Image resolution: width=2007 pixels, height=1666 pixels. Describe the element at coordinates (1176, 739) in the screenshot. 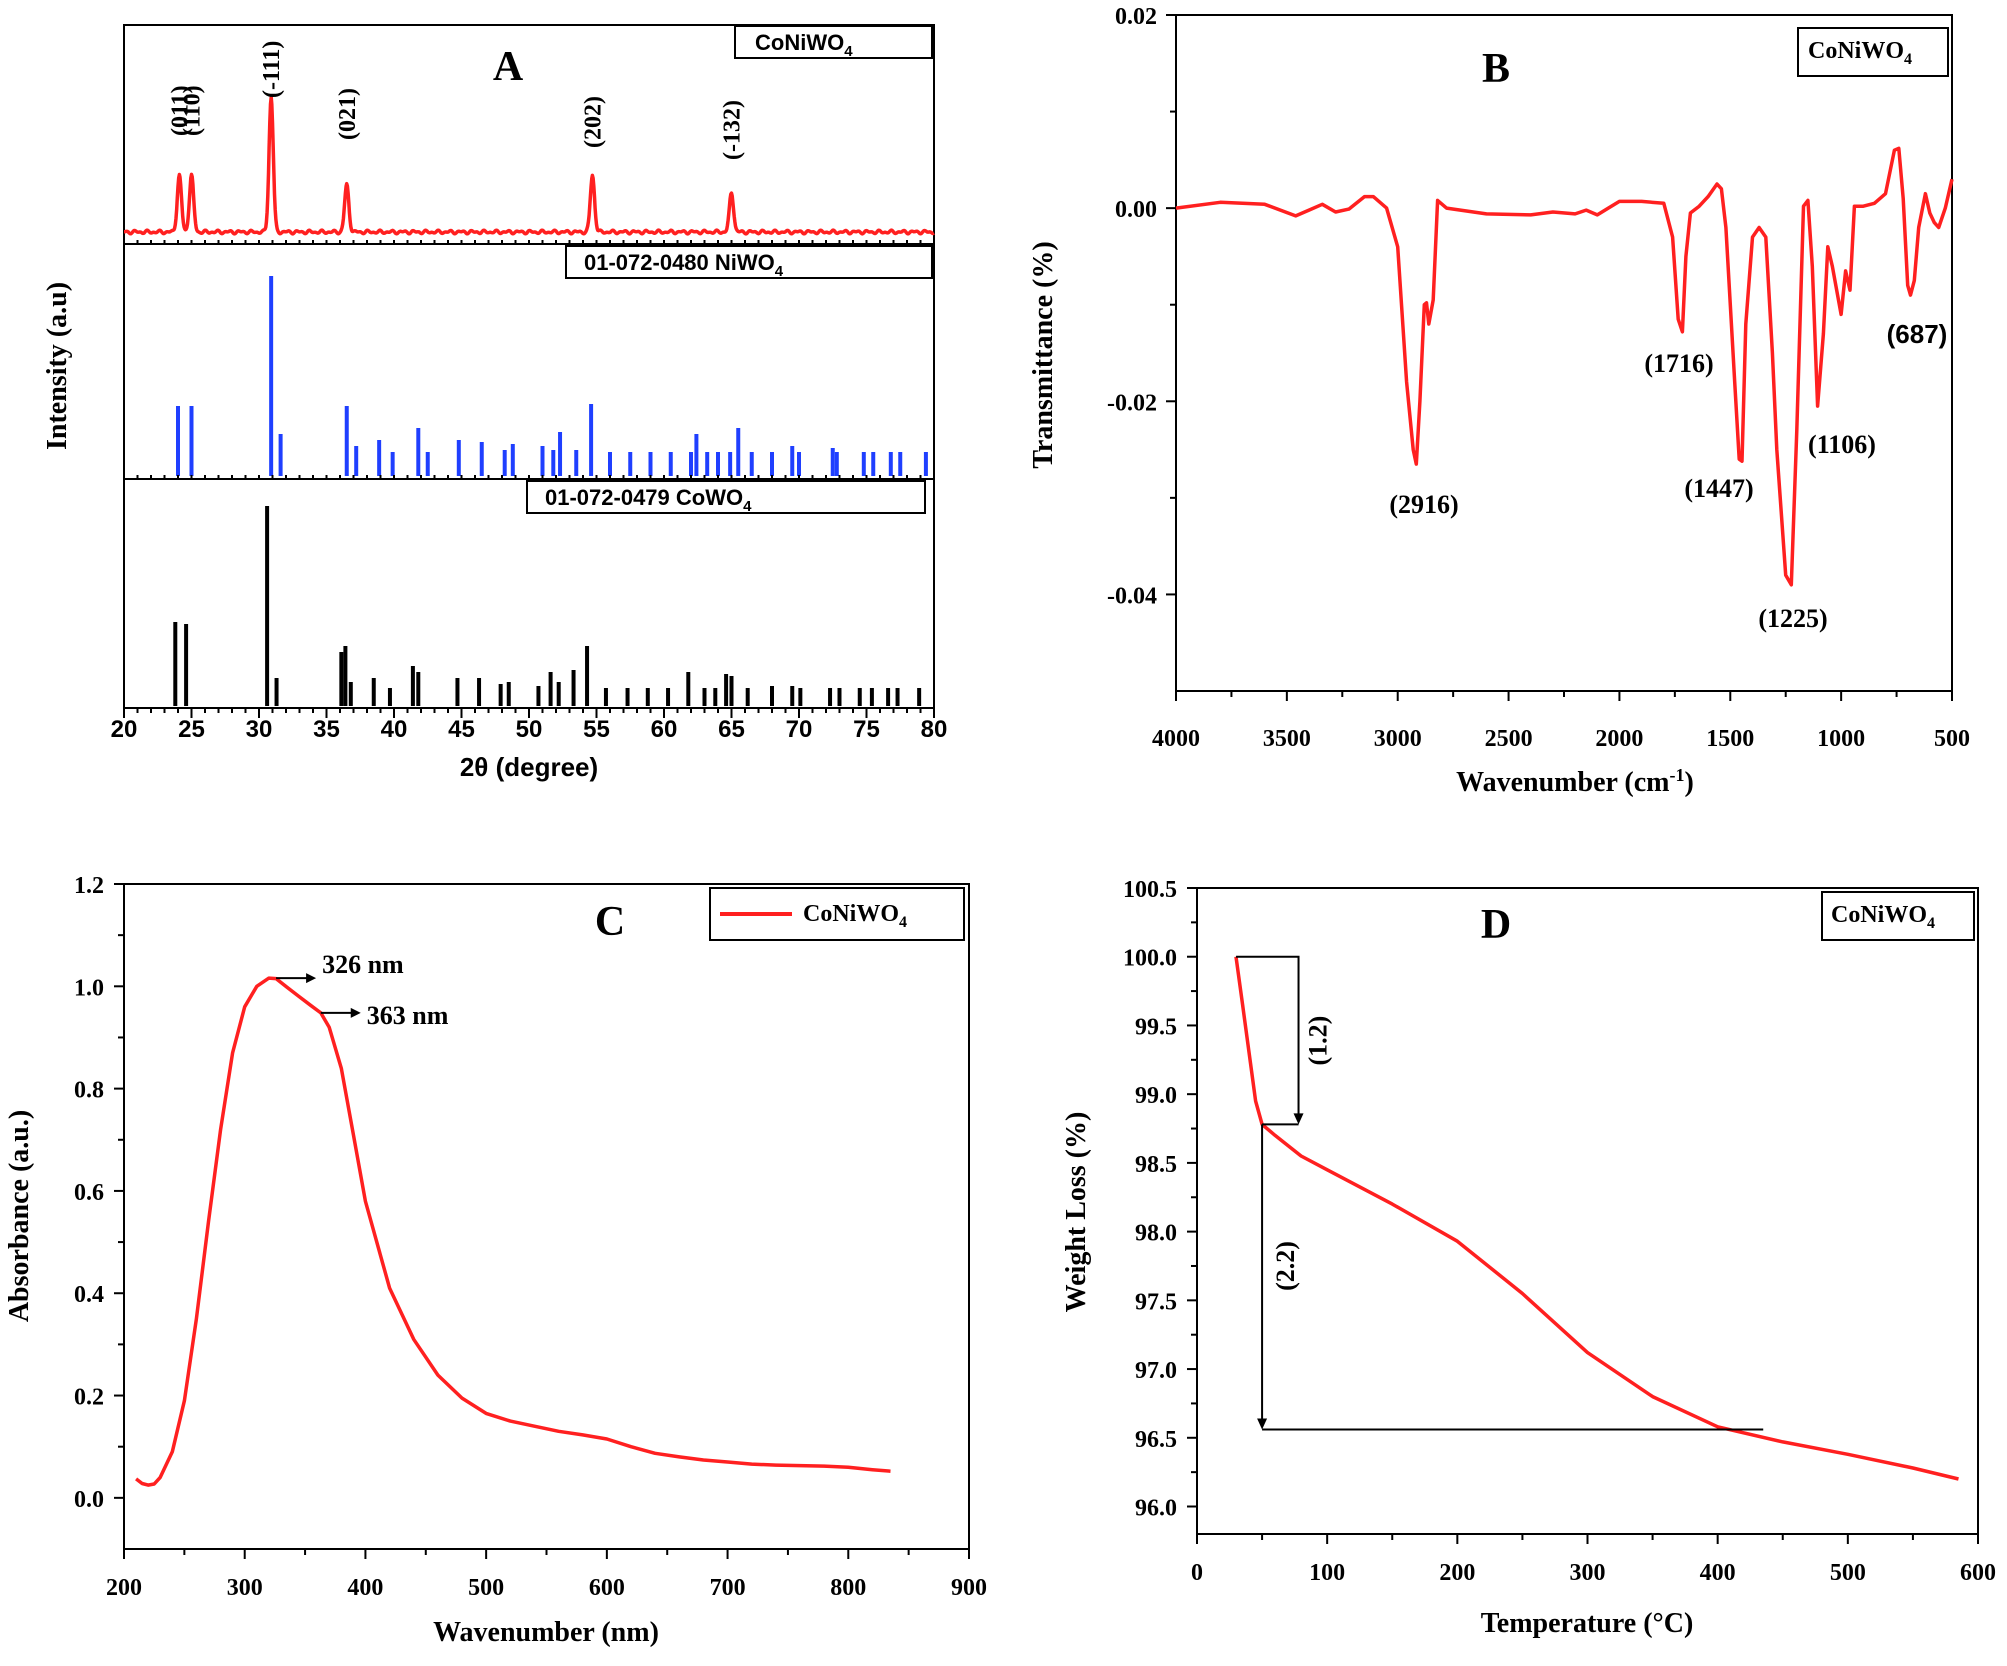

I see `b-xtick-label: 4000` at that location.